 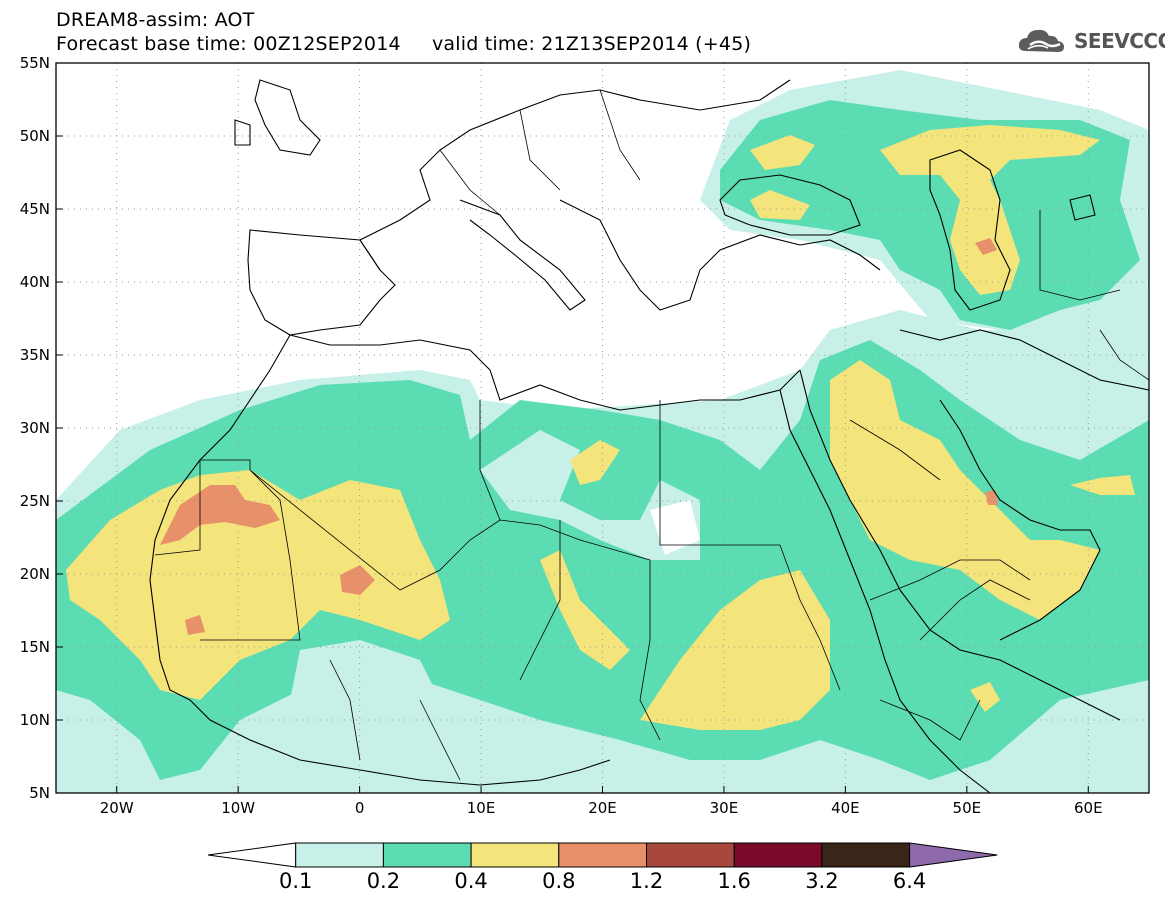 I want to click on latitude-label: 35N, so click(x=35, y=355).